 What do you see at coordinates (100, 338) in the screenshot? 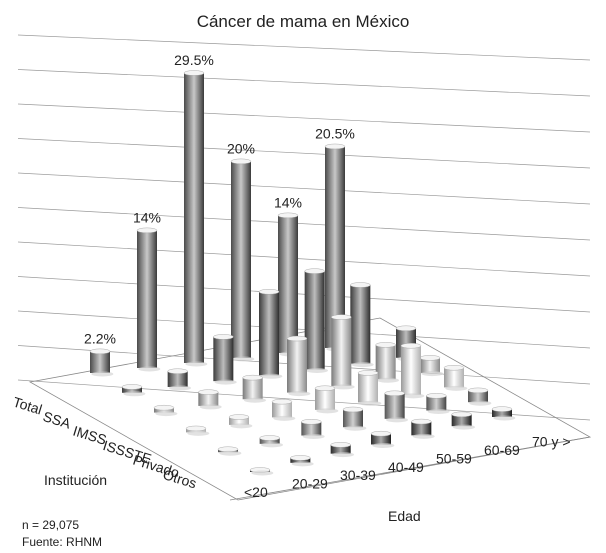
I see `data-label: 2.2%` at bounding box center [100, 338].